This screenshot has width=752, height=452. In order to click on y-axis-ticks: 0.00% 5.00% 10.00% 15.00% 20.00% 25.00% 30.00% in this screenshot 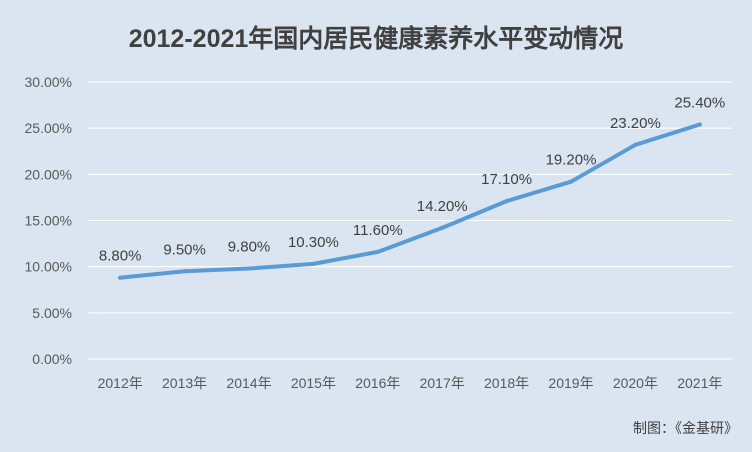, I will do `click(48, 220)`.